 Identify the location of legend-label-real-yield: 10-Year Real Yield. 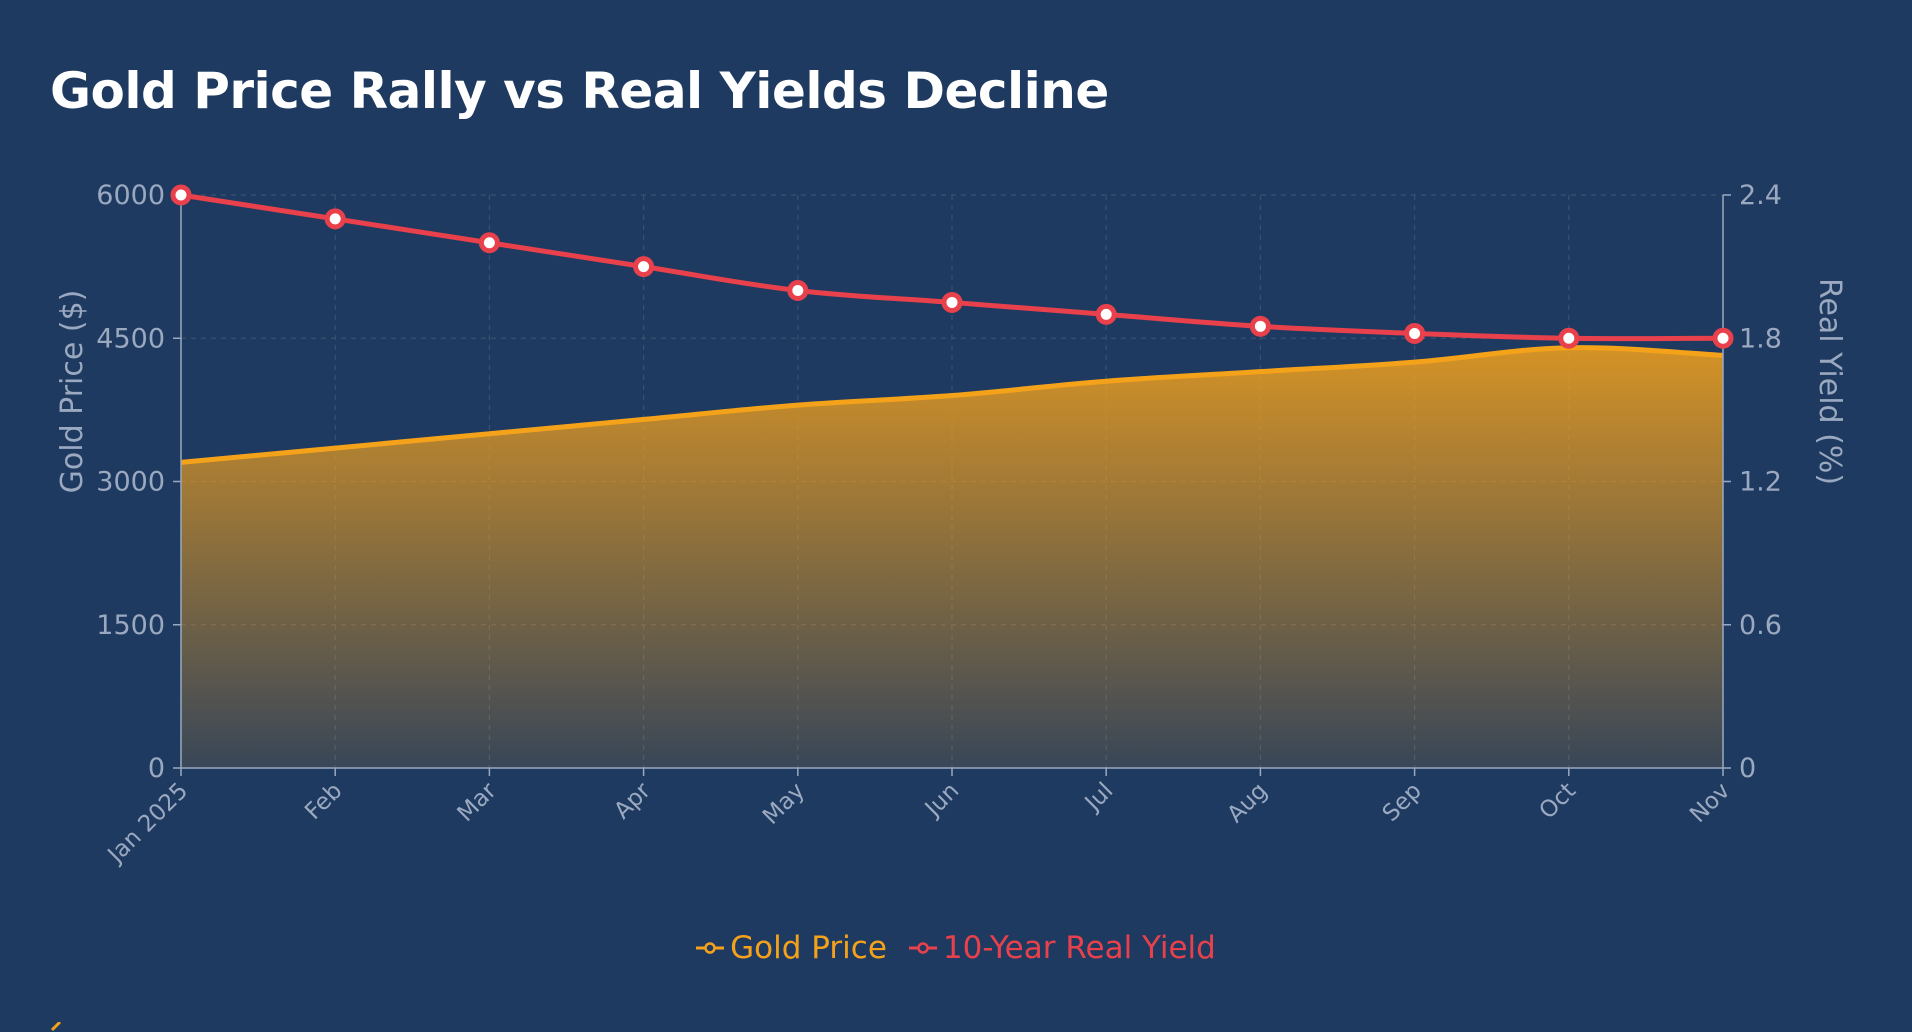
(1079, 948).